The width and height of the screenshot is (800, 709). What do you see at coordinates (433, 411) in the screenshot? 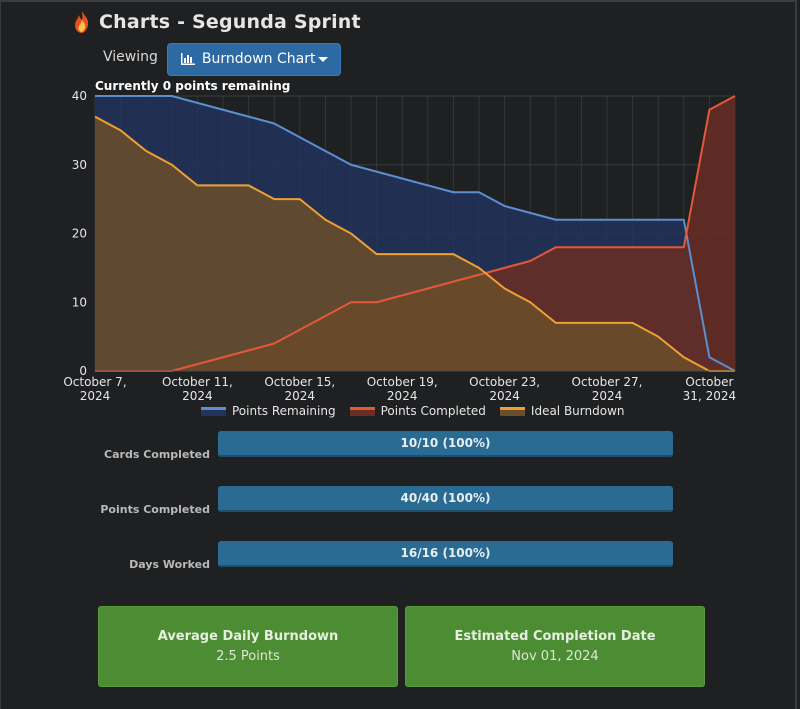
I see `legend-label: Points Completed` at bounding box center [433, 411].